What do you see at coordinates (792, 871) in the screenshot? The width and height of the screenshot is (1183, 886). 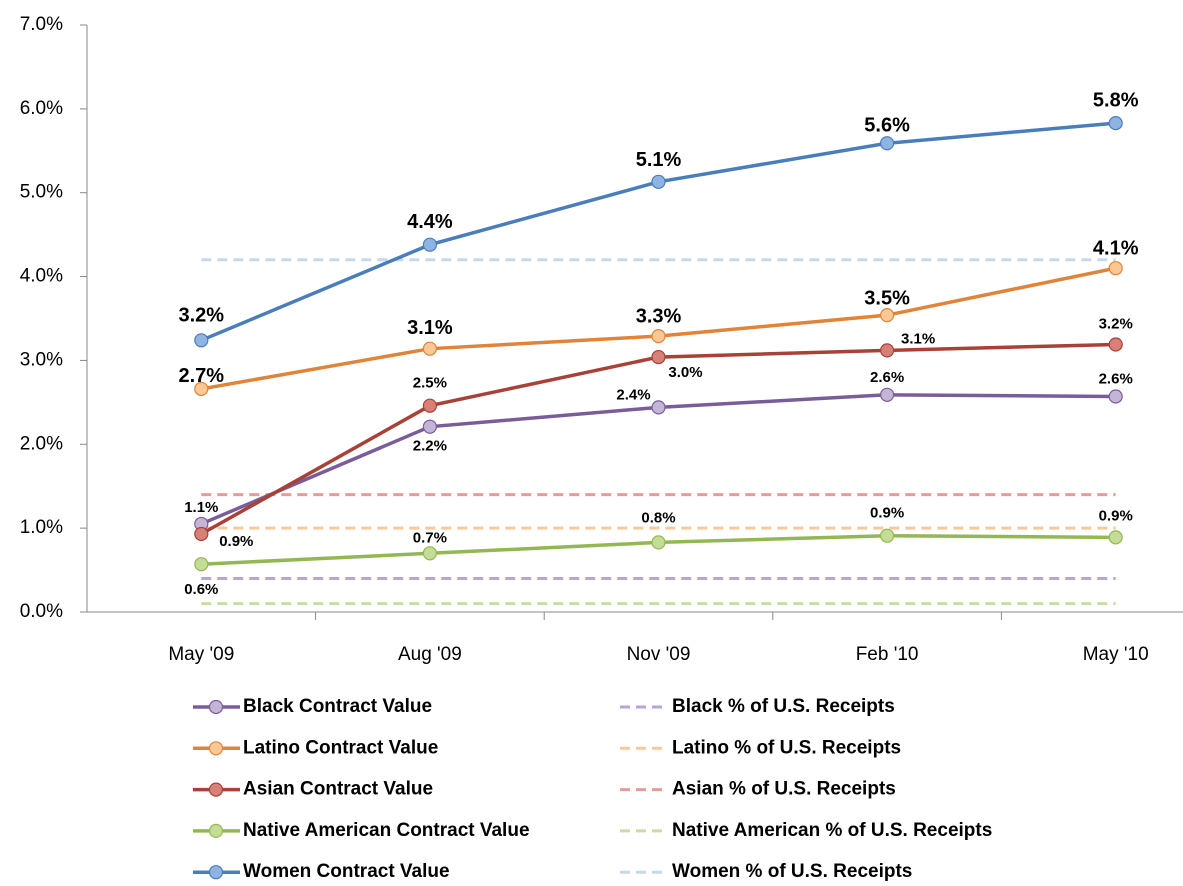 I see `legend-label: Women % of U.S. Receipts` at bounding box center [792, 871].